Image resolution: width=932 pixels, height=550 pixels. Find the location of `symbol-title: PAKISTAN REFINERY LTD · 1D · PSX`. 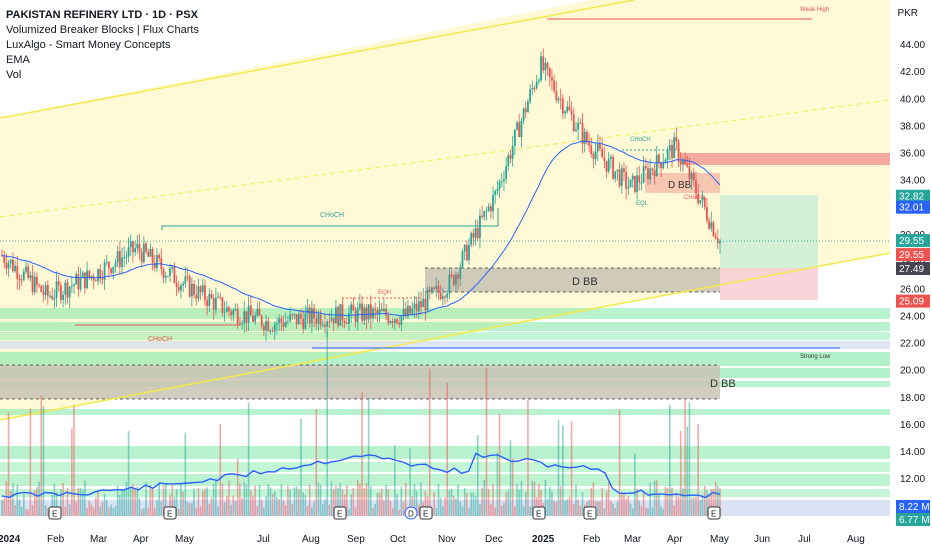

symbol-title: PAKISTAN REFINERY LTD · 1D · PSX is located at coordinates (102, 15).